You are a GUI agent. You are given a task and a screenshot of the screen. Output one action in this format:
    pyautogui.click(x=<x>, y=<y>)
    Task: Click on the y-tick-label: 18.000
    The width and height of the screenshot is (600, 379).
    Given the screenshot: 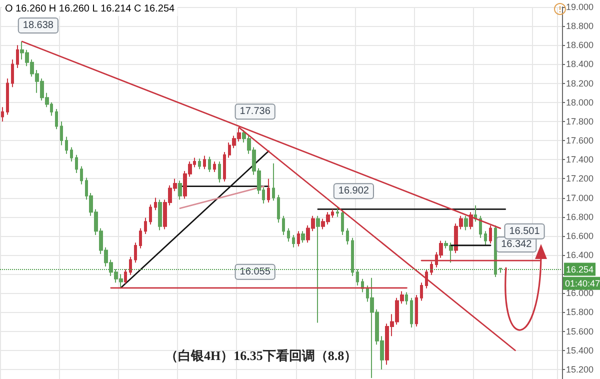 What is the action you would take?
    pyautogui.click(x=580, y=102)
    